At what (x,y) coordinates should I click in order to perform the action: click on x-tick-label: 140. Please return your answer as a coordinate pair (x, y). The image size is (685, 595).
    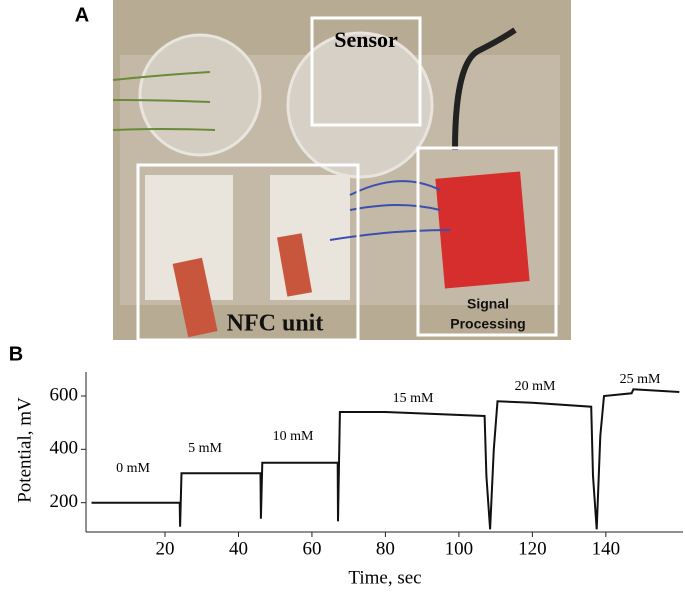
    Looking at the image, I should click on (606, 548).